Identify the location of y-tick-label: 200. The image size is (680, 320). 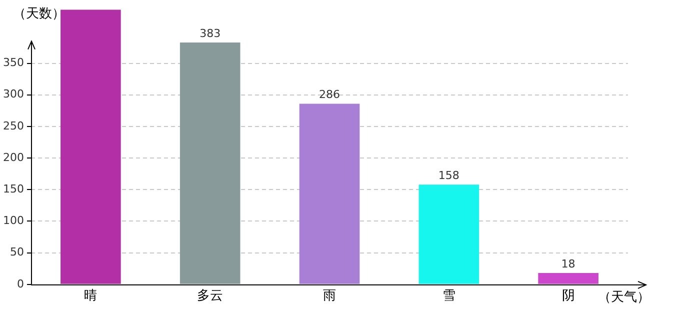
(13, 157).